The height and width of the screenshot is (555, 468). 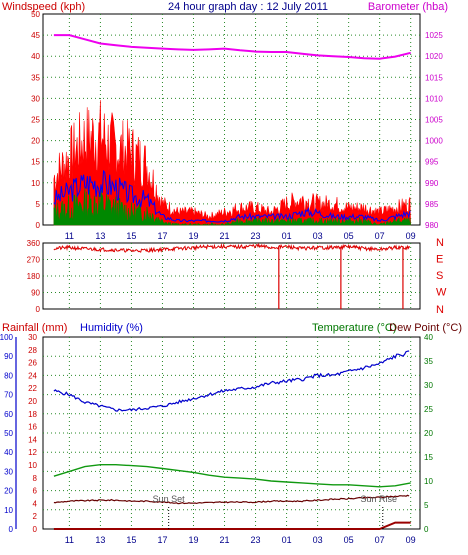 What do you see at coordinates (35, 503) in the screenshot?
I see `rainfall-tick-label: 4` at bounding box center [35, 503].